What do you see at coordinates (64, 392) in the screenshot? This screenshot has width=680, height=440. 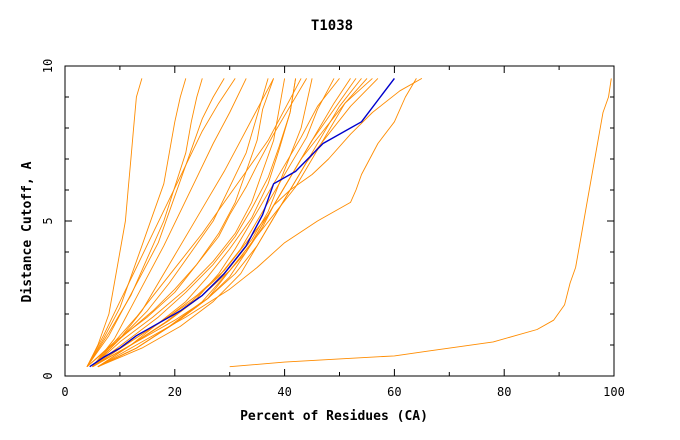 I see `x-tick-label: 0` at bounding box center [64, 392].